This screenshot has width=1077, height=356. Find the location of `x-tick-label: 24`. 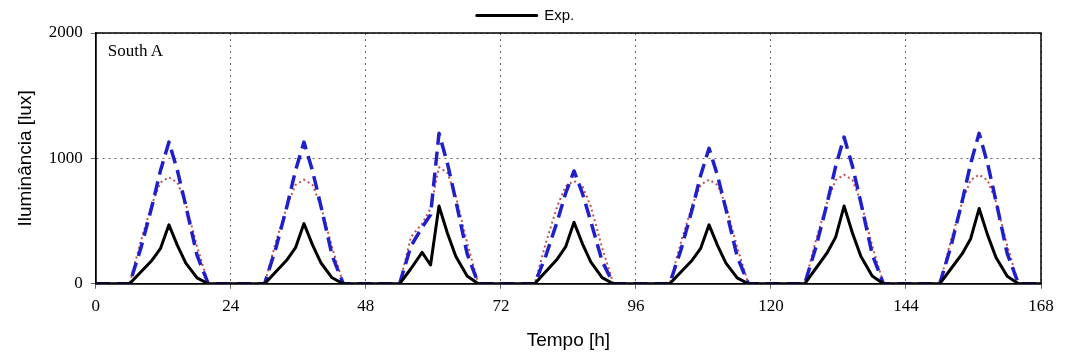

x-tick-label: 24 is located at coordinates (231, 306).